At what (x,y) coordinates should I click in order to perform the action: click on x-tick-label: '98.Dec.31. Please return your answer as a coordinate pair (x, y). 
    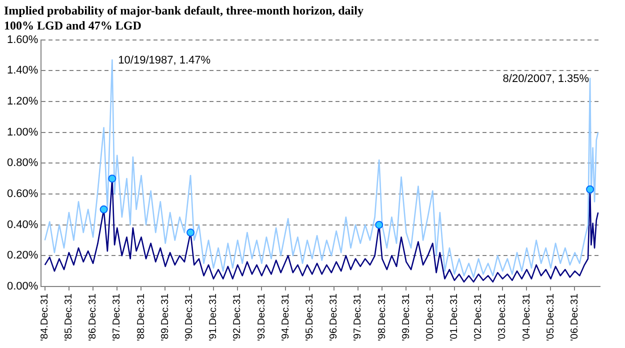
    Looking at the image, I should click on (382, 317).